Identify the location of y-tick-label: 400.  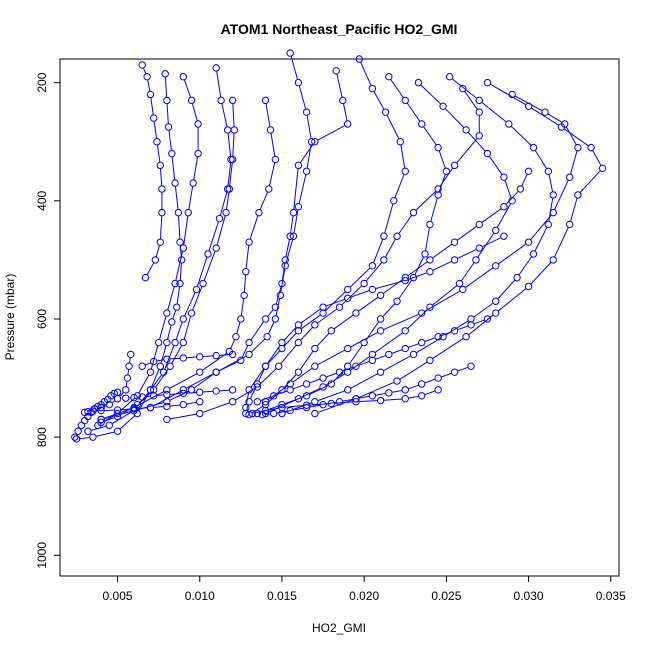
(42, 200).